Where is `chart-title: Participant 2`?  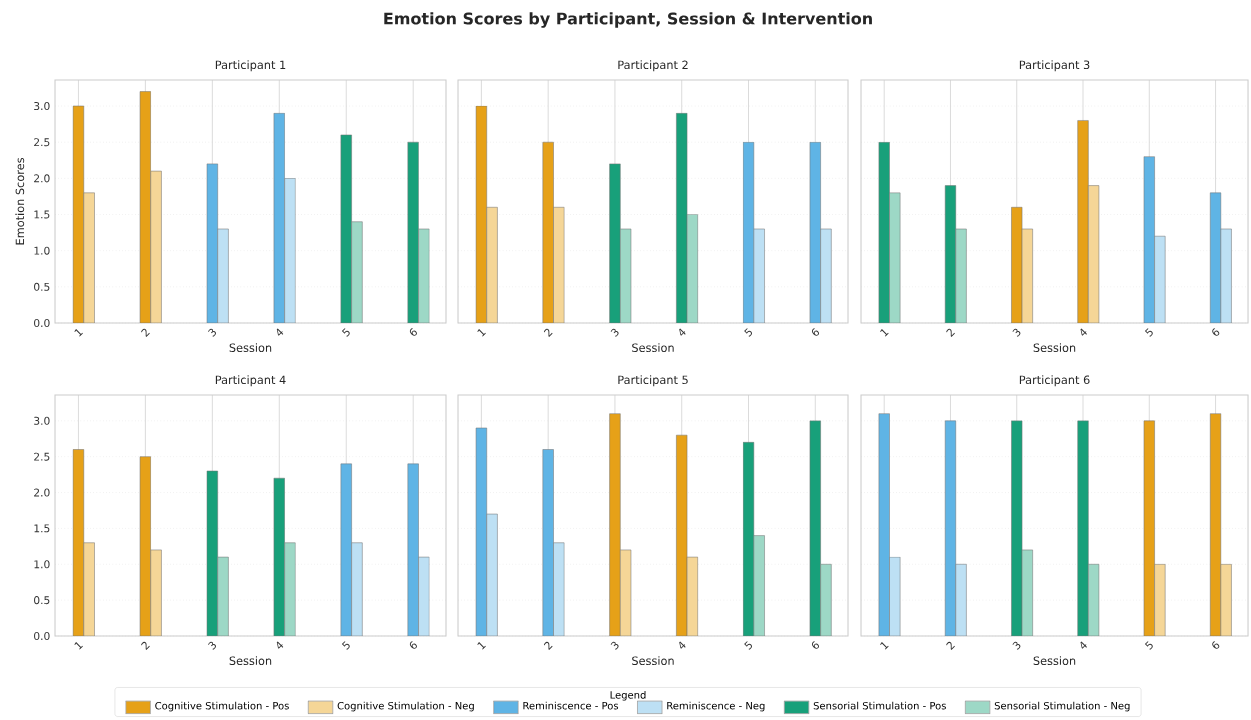 chart-title: Participant 2 is located at coordinates (653, 66).